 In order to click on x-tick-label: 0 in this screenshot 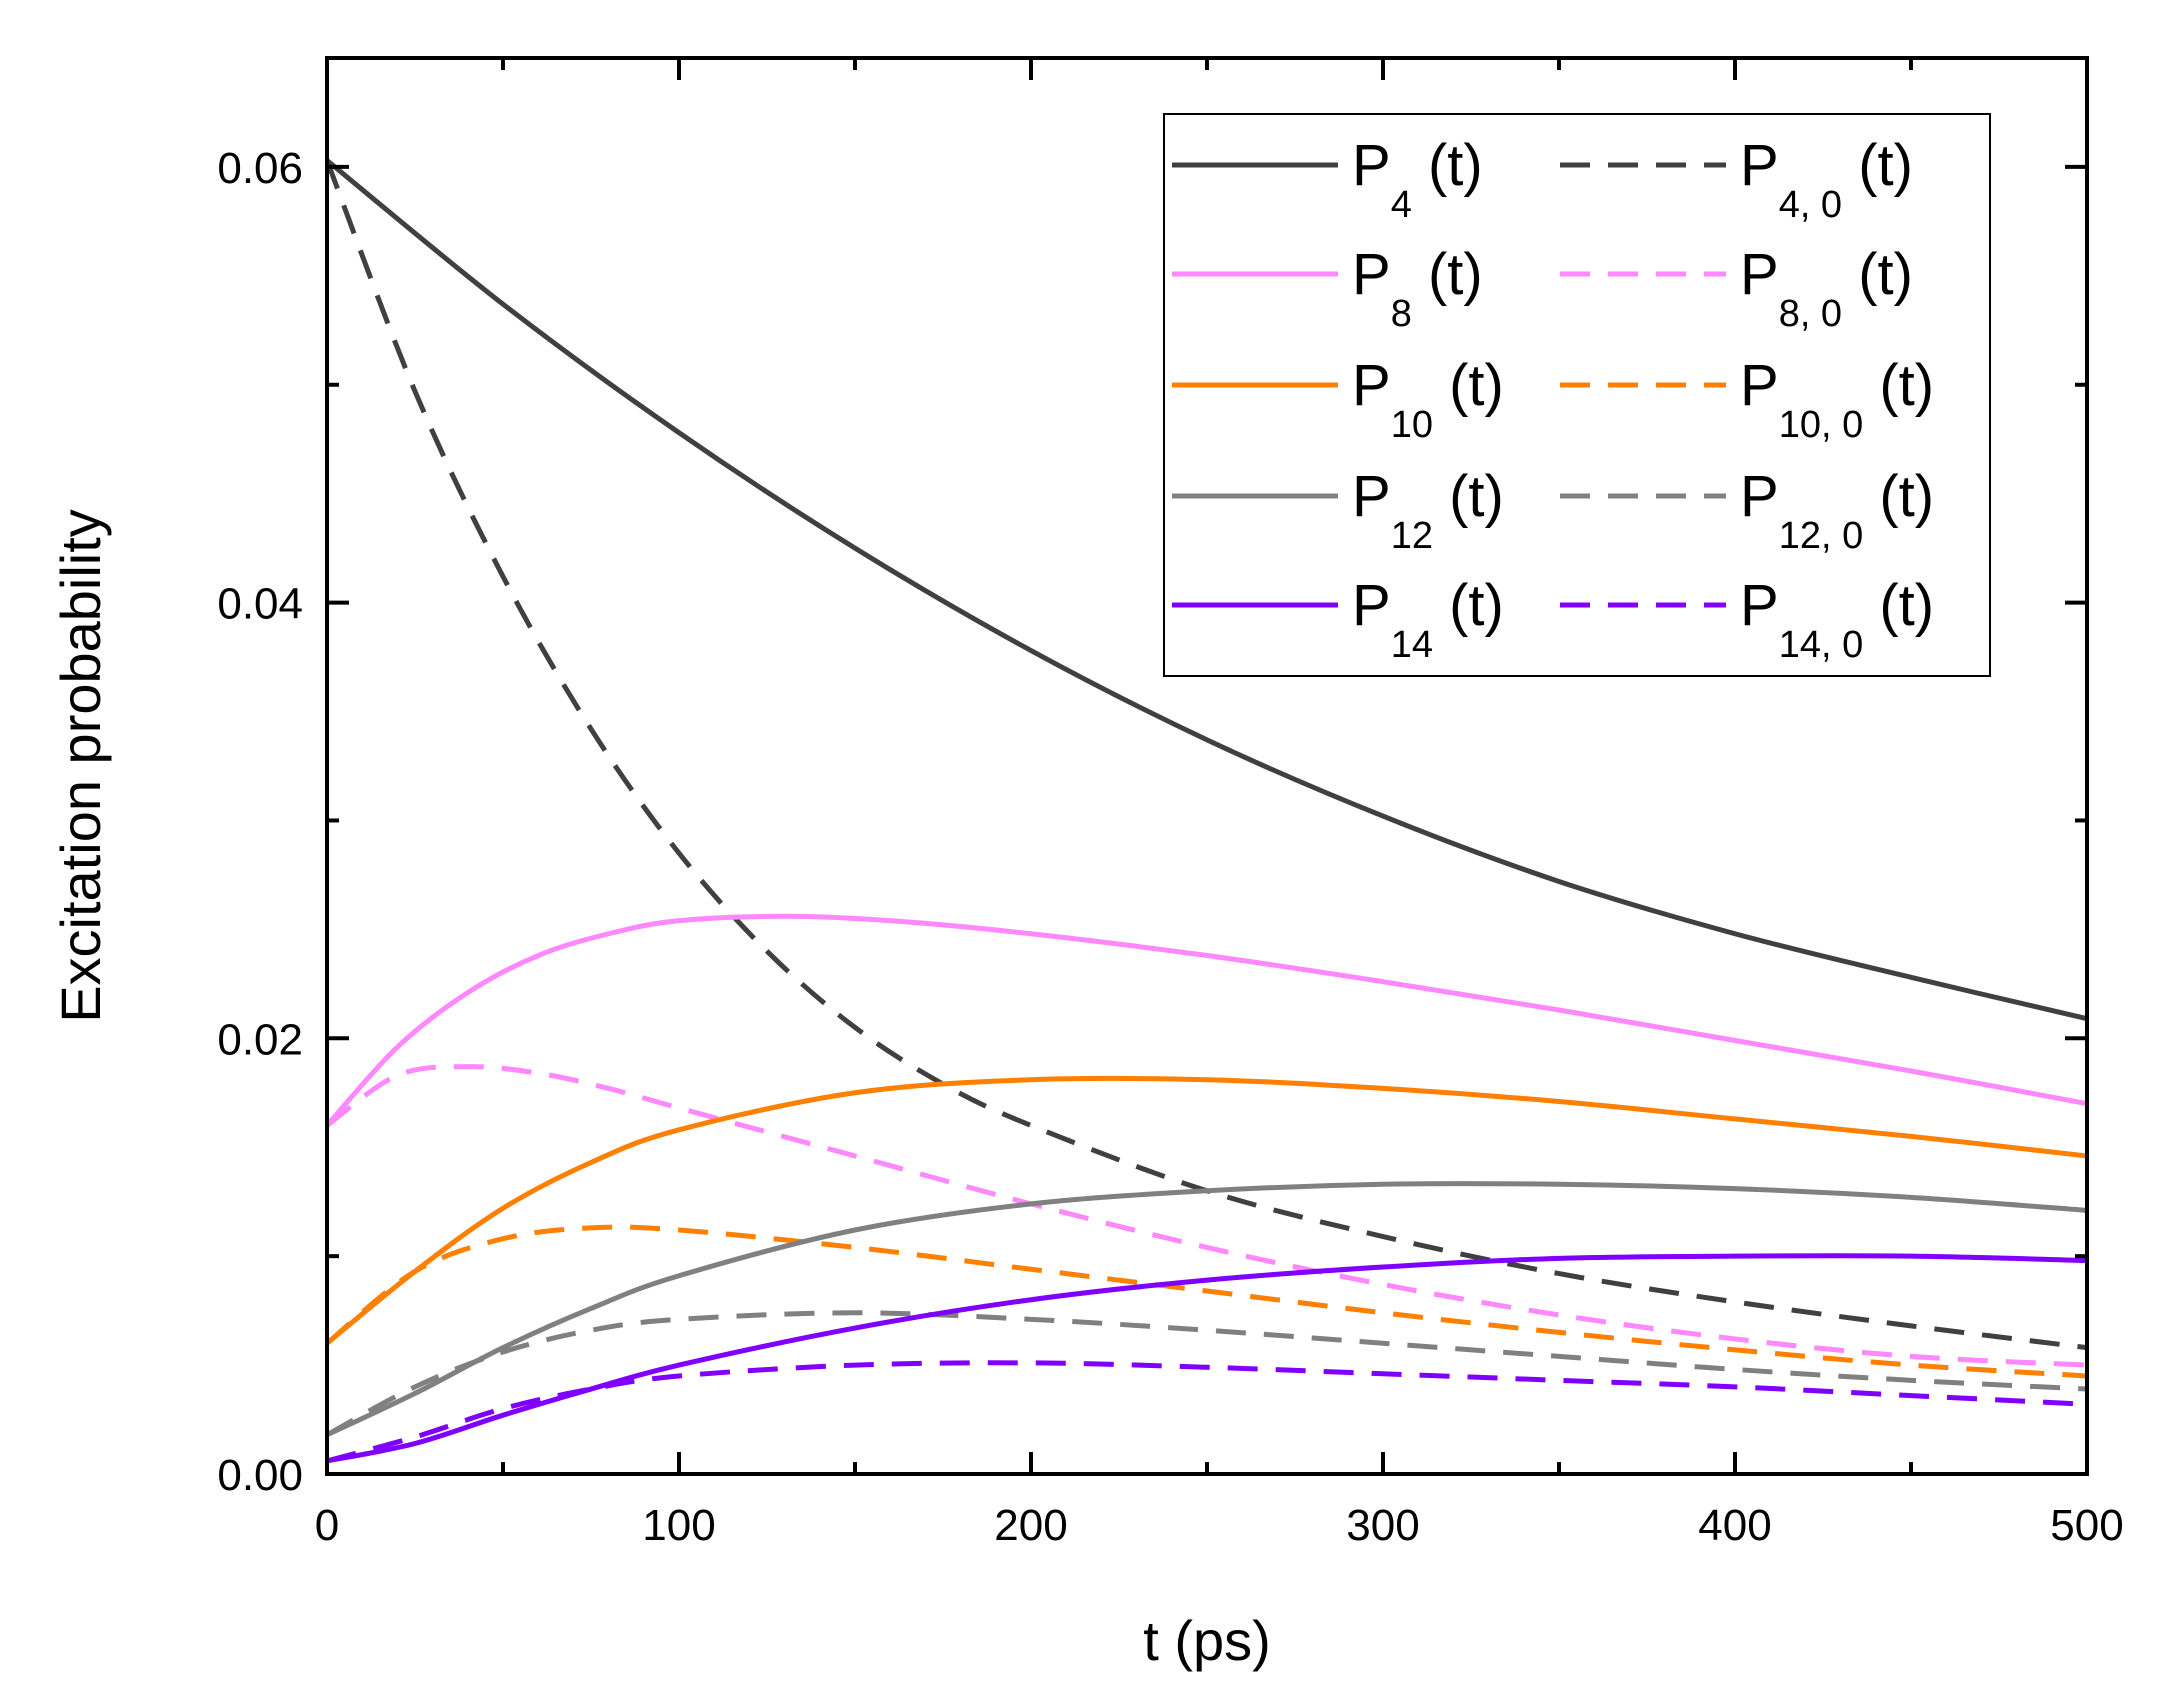, I will do `click(327, 1525)`.